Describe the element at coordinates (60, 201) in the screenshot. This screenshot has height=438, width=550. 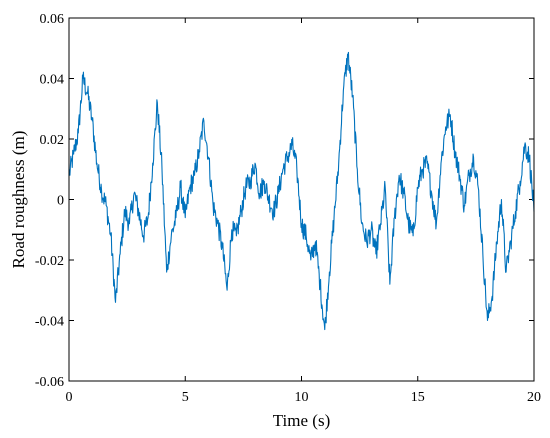
I see `y-tick-label: 0` at that location.